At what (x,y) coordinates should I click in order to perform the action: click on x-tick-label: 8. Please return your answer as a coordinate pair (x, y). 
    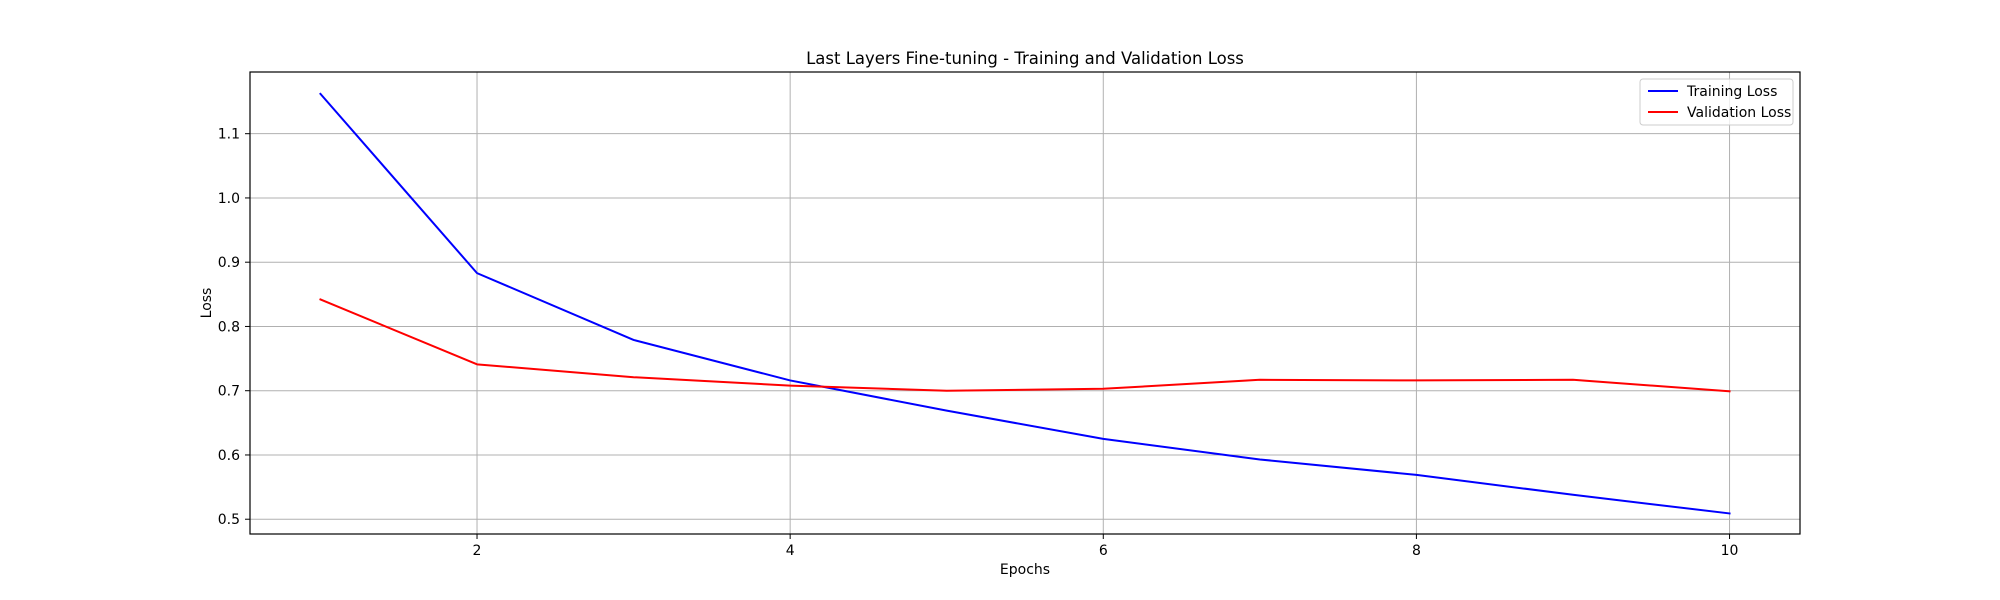
    Looking at the image, I should click on (1416, 551).